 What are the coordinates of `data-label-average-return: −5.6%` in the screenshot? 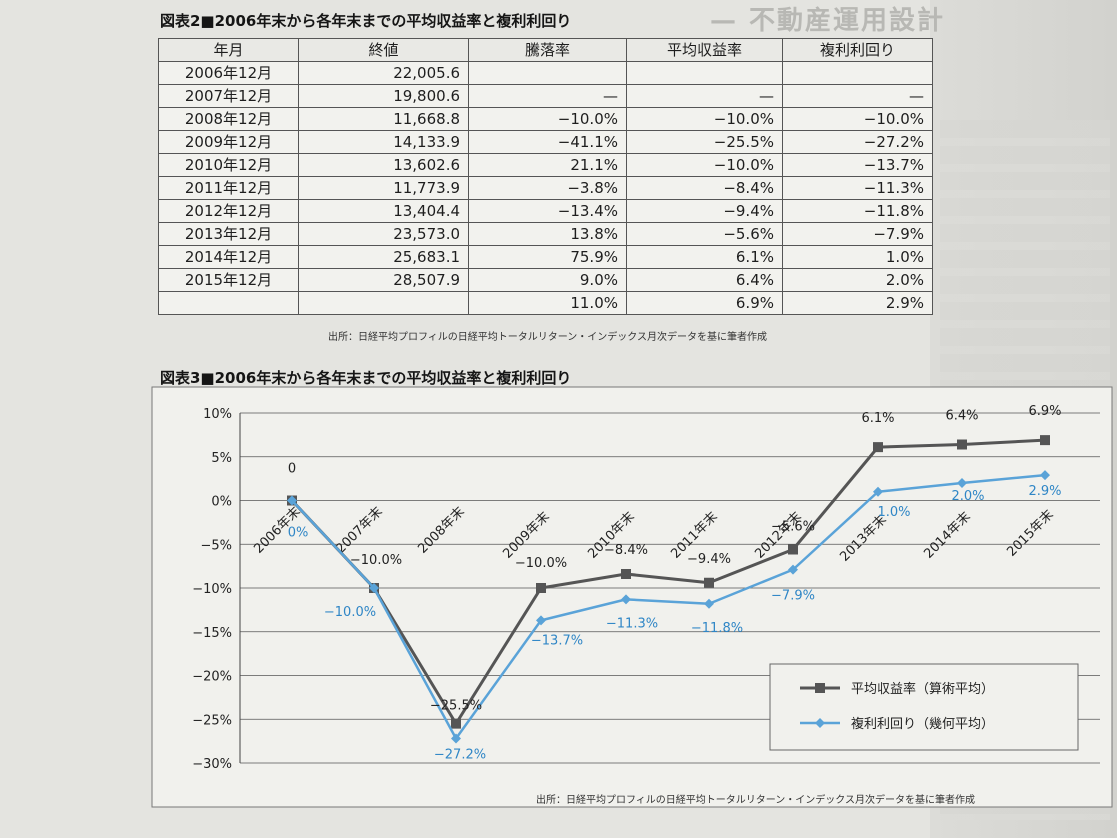 It's located at (793, 527).